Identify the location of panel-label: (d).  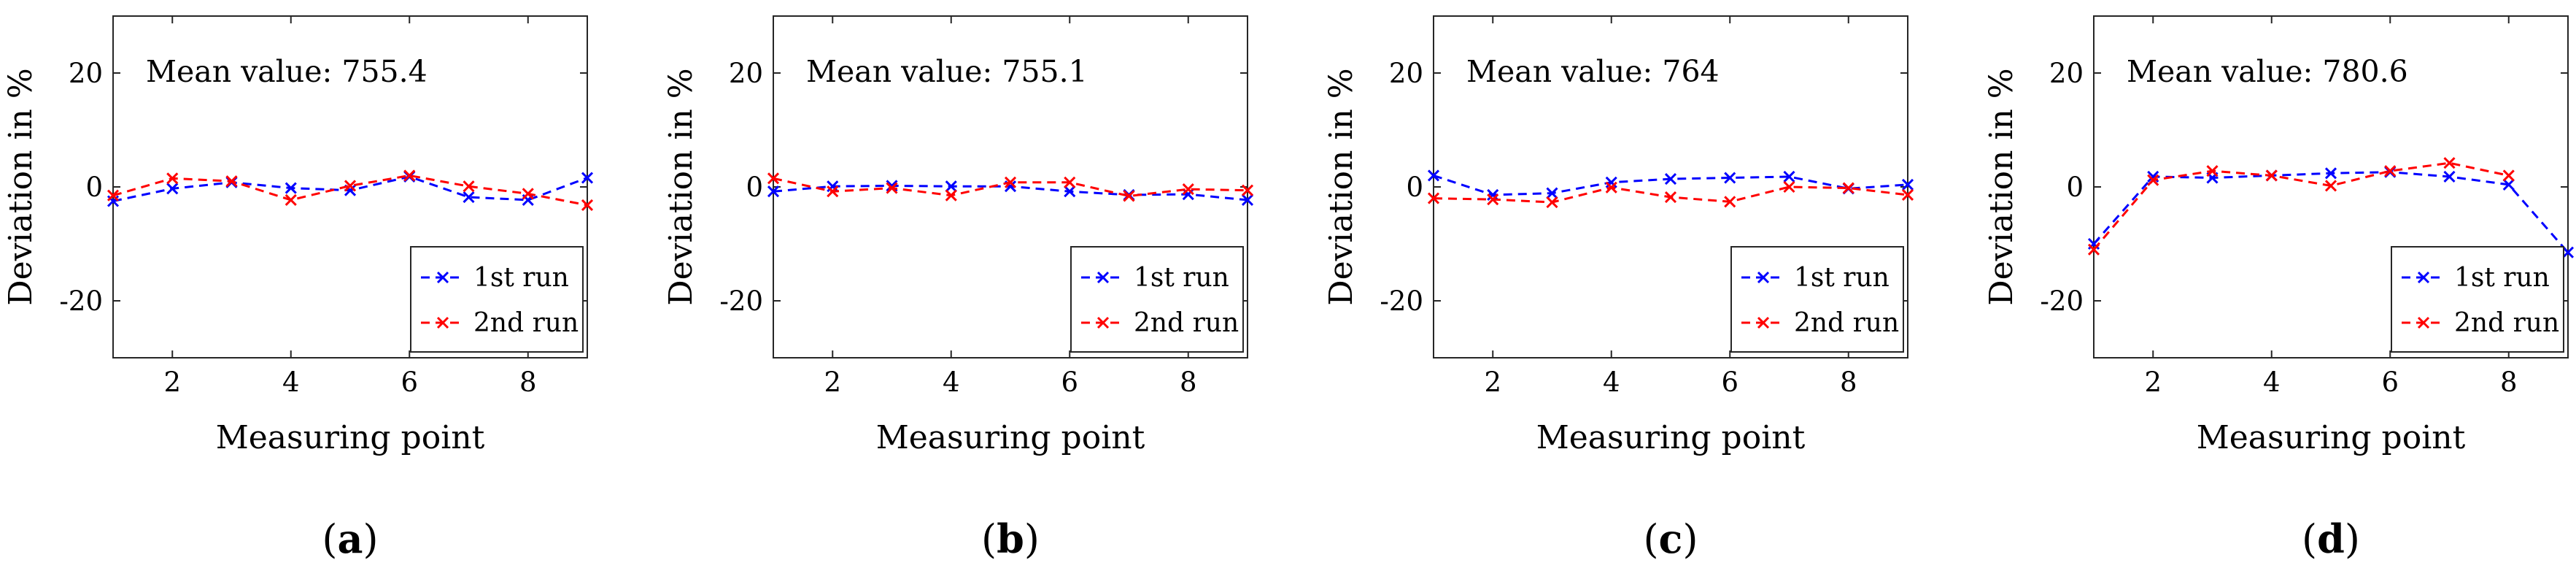
(2331, 538).